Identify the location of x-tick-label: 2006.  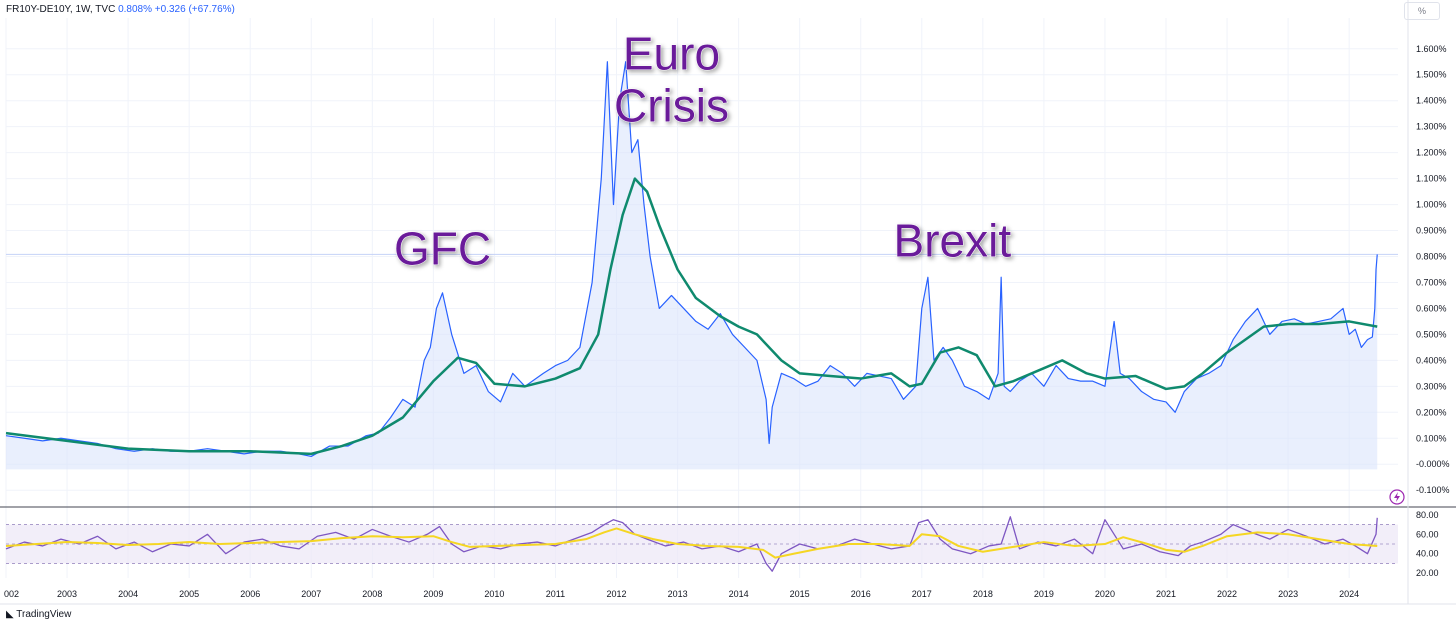
(250, 594).